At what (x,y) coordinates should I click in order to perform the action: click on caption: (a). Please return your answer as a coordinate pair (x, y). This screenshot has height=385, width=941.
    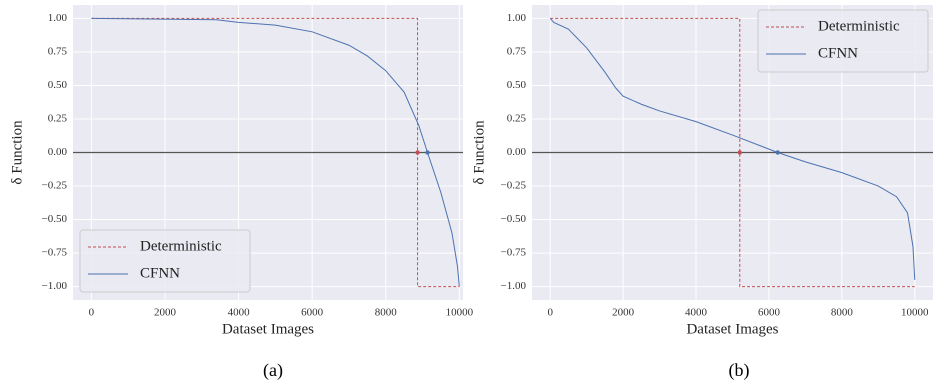
    Looking at the image, I should click on (273, 370).